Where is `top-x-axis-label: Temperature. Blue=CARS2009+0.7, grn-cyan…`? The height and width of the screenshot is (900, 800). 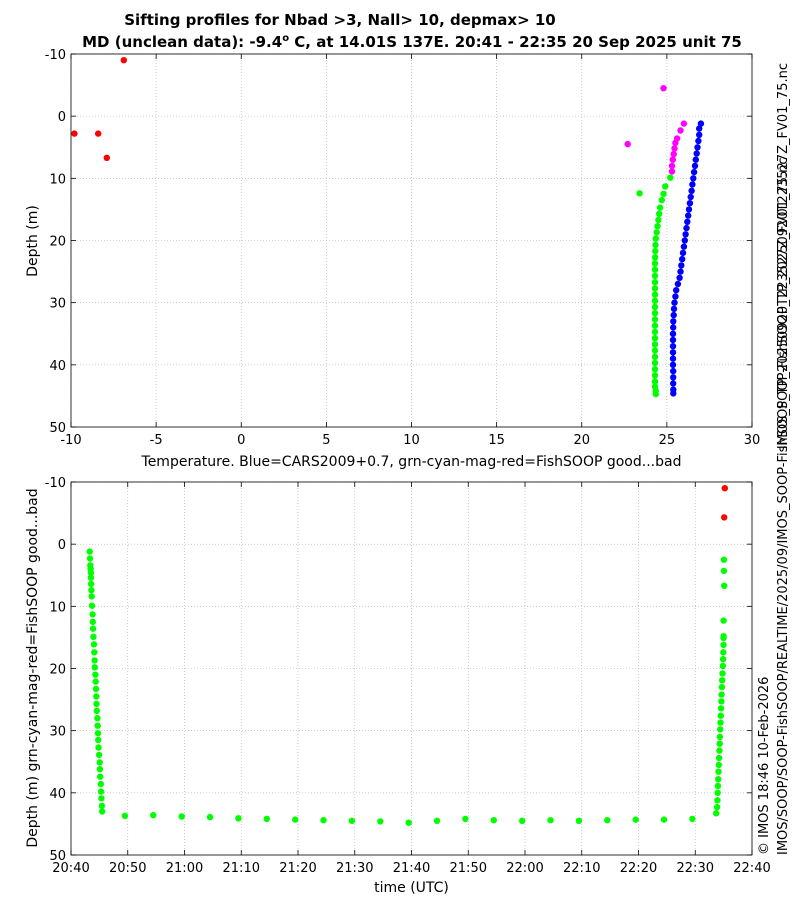
top-x-axis-label: Temperature. Blue=CARS2009+0.7, grn-cyan… is located at coordinates (411, 462).